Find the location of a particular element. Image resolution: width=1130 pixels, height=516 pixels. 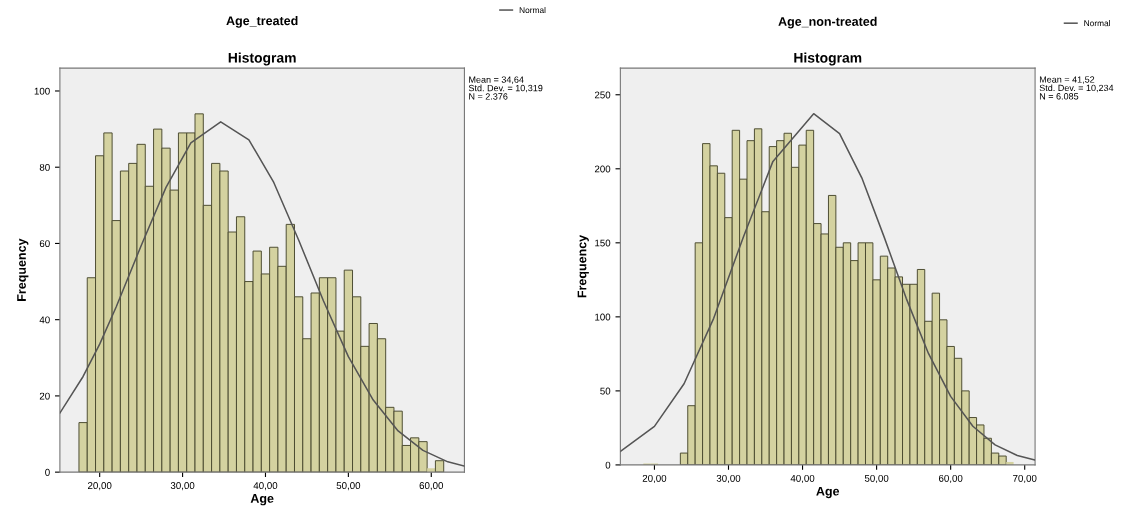

y-tick-label: 250 is located at coordinates (602, 95).